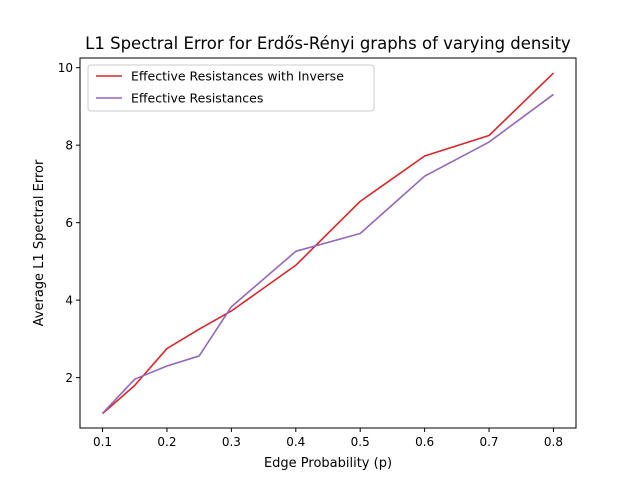 This screenshot has height=480, width=640. Describe the element at coordinates (424, 442) in the screenshot. I see `x-tick-label: 0.6` at that location.